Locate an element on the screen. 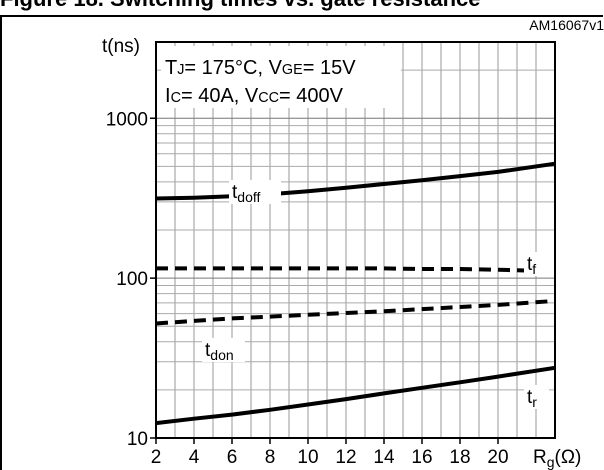 The height and width of the screenshot is (470, 604). y-tick-label: 1000 is located at coordinates (127, 119).